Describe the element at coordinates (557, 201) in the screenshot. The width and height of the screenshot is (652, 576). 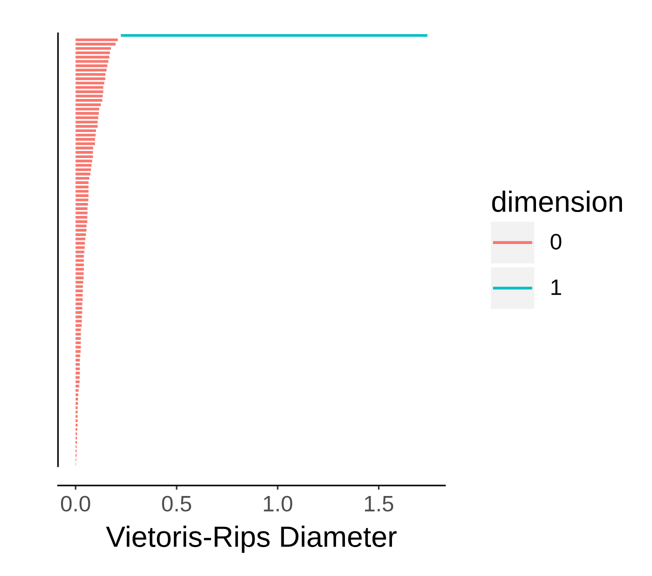
I see `legend-title: dimension` at that location.